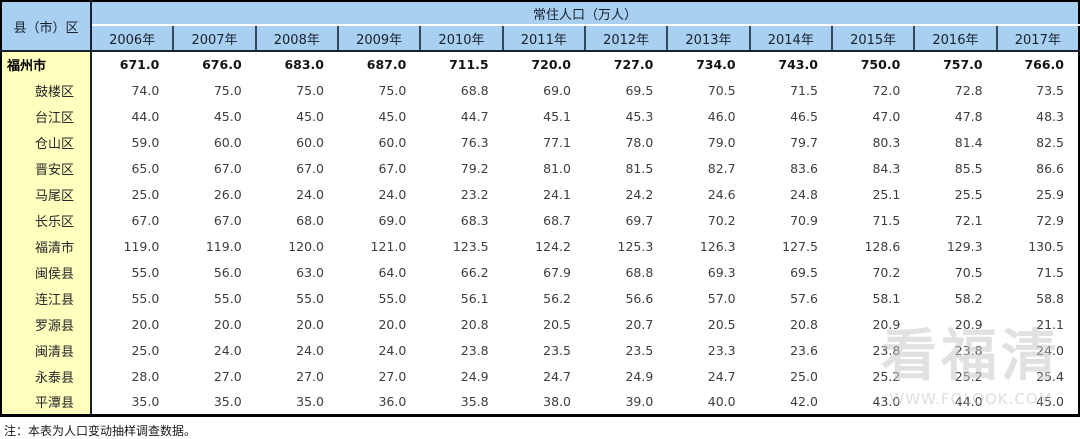  I want to click on population-value: 48.3, so click(1037, 116).